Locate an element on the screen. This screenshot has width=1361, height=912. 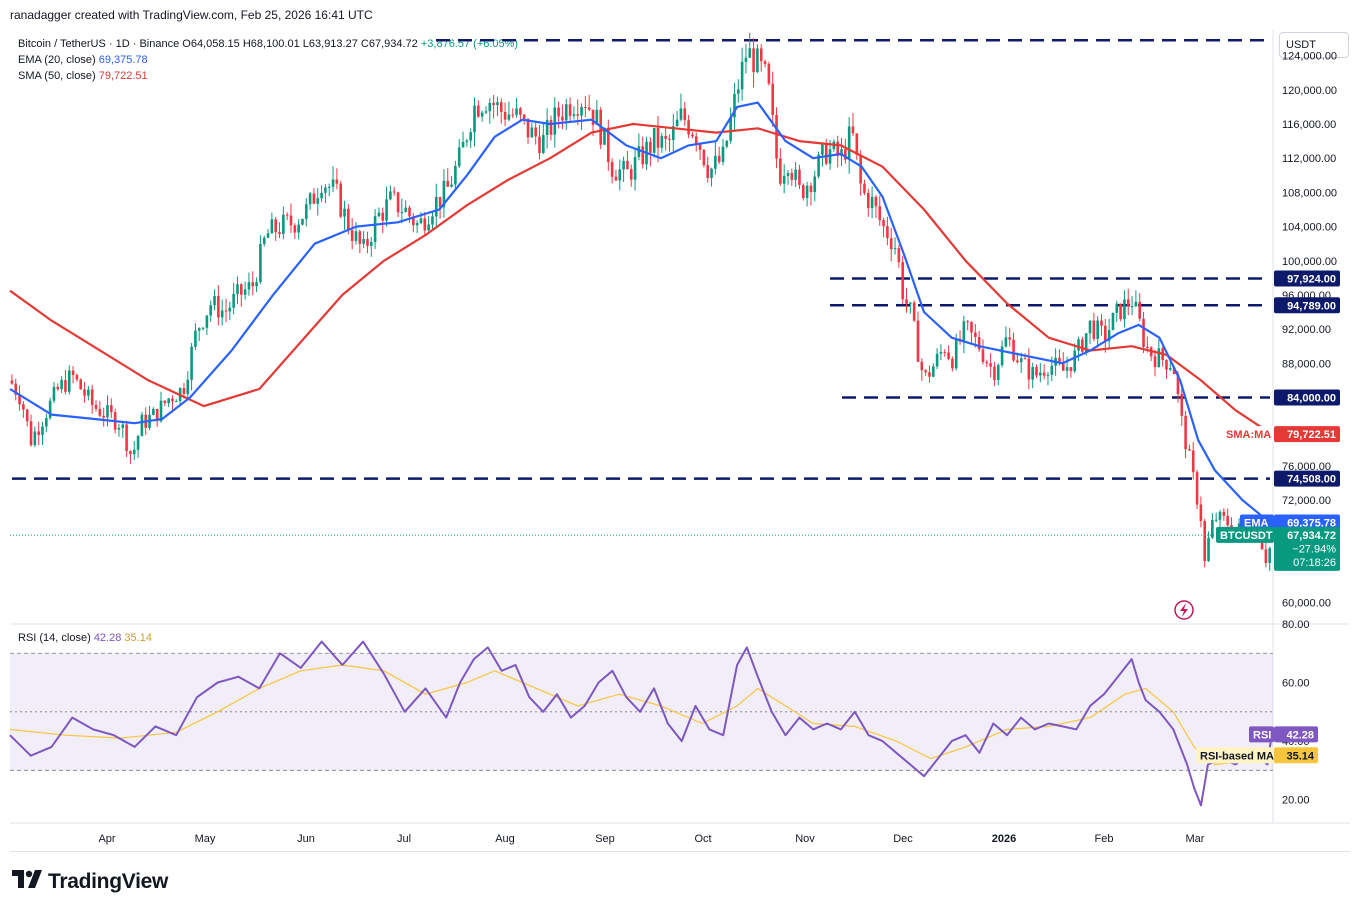
alert-icon is located at coordinates (1184, 610).